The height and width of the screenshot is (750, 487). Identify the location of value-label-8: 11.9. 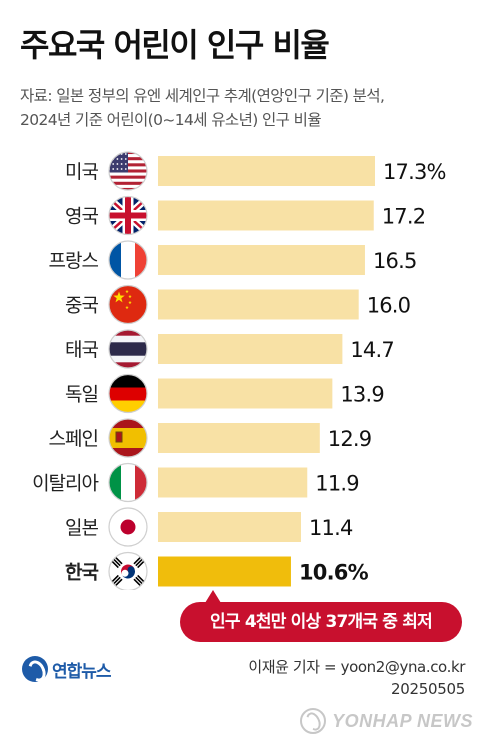
(337, 484).